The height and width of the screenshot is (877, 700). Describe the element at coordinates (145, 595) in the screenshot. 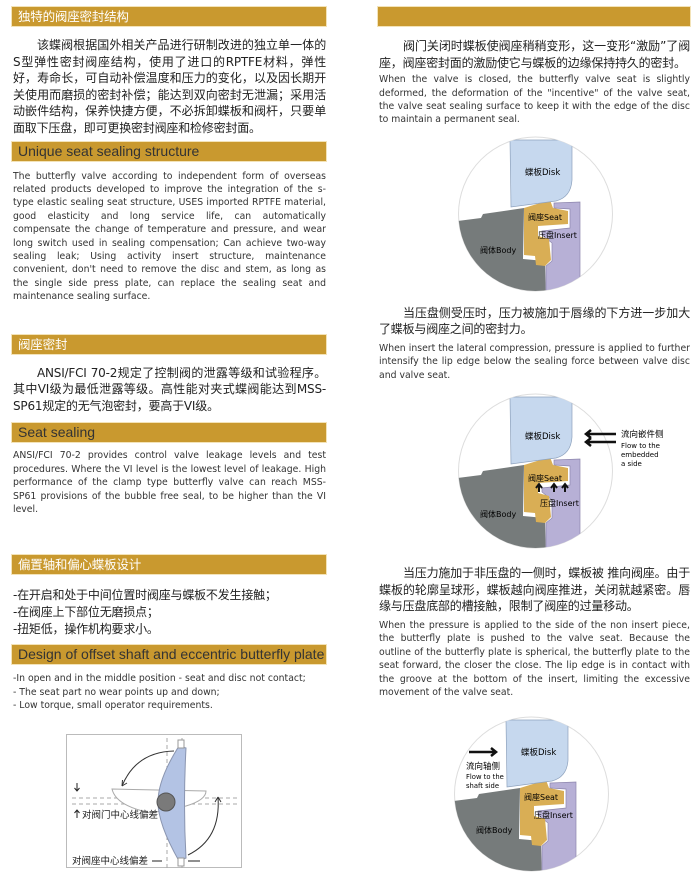

I see `list-item: -在开启和处于中间位置时阀座与蝶板不发生接触；` at that location.